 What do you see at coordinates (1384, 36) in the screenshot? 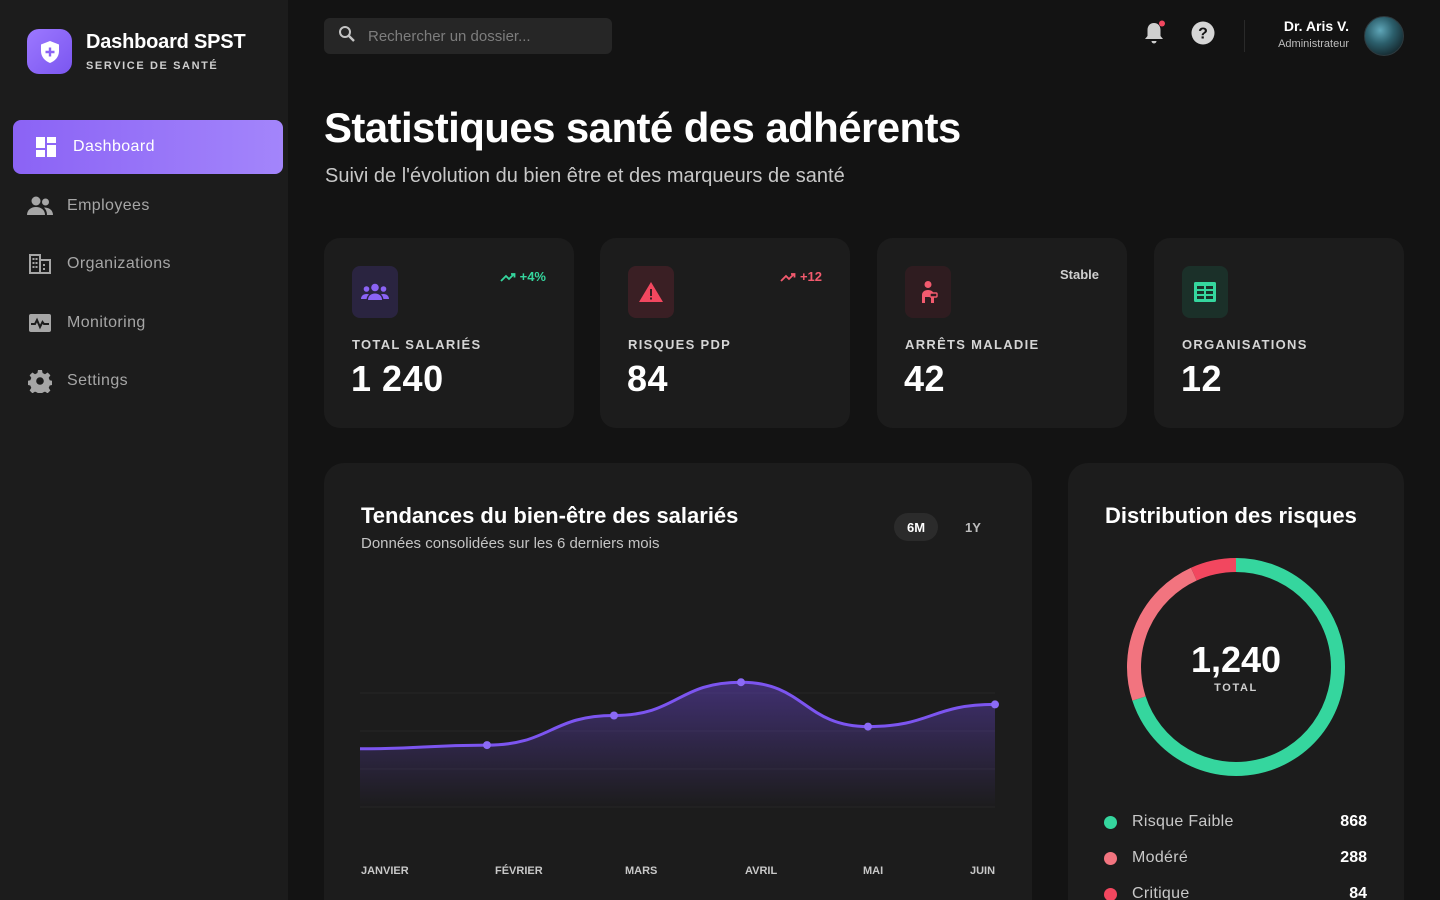
I see `avatar` at bounding box center [1384, 36].